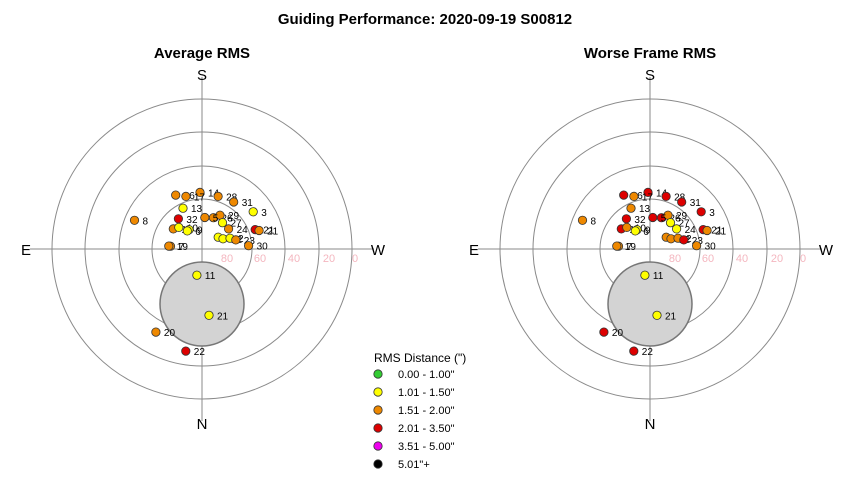 This screenshot has height=480, width=850. What do you see at coordinates (202, 53) in the screenshot?
I see `panel-title: Average RMS` at bounding box center [202, 53].